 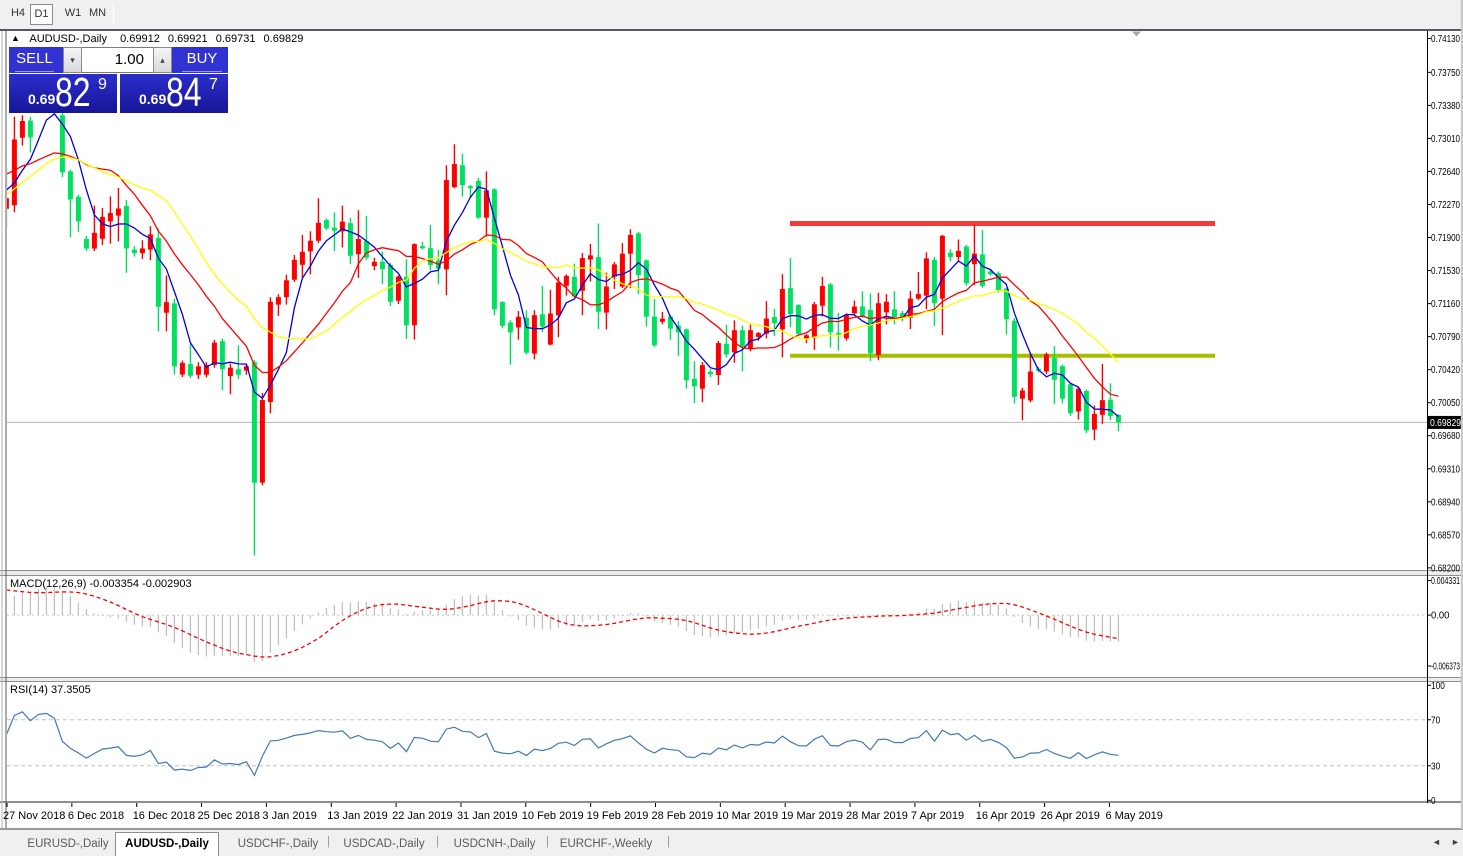 I want to click on chart-tab-audusd-daily: AUDUSD-,Daily, so click(x=167, y=844).